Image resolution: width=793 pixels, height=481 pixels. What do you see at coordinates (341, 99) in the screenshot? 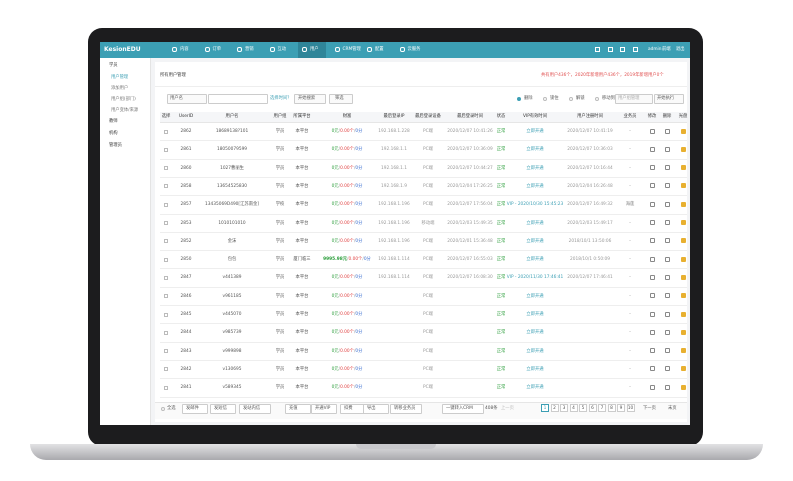
I see `filter-btn` at bounding box center [341, 99].